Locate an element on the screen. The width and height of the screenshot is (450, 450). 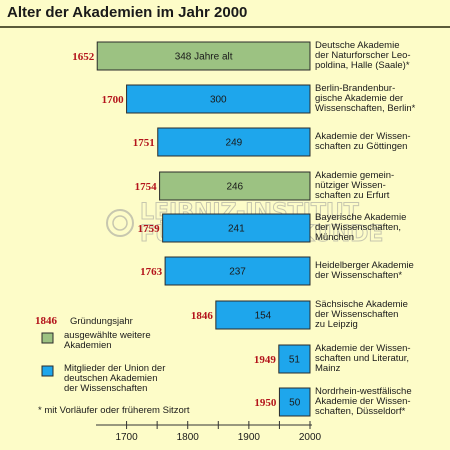
bar-value-label: 237 is located at coordinates (237, 272).